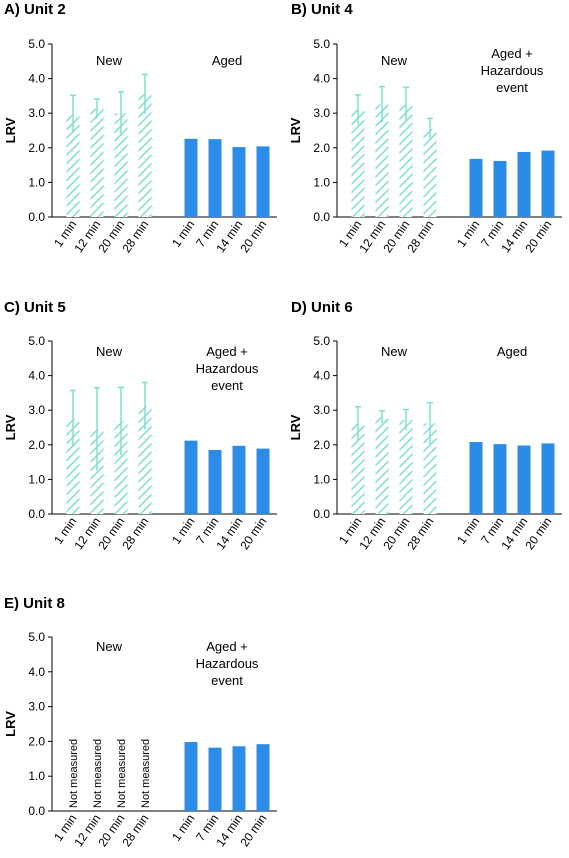 The height and width of the screenshot is (858, 569). Describe the element at coordinates (322, 307) in the screenshot. I see `panel-title: D) Unit 6` at that location.